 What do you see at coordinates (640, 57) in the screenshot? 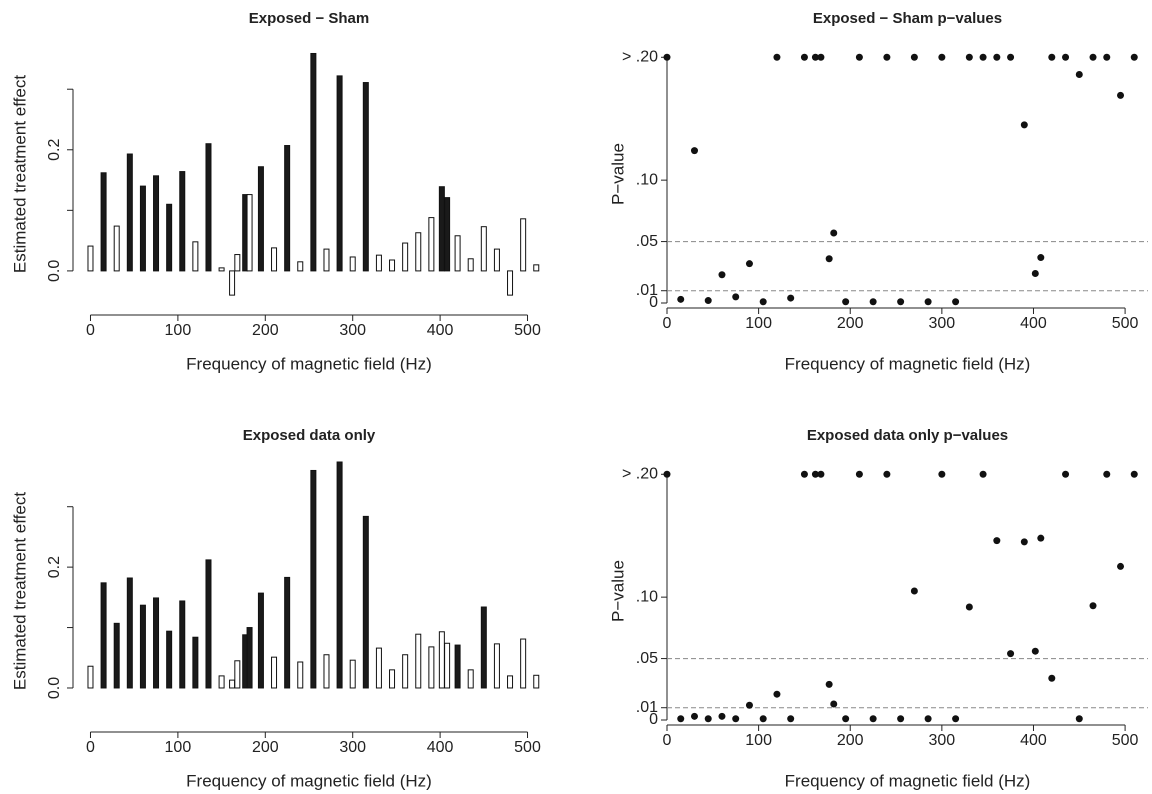
I see `y-tick-label: > .20` at bounding box center [640, 57].